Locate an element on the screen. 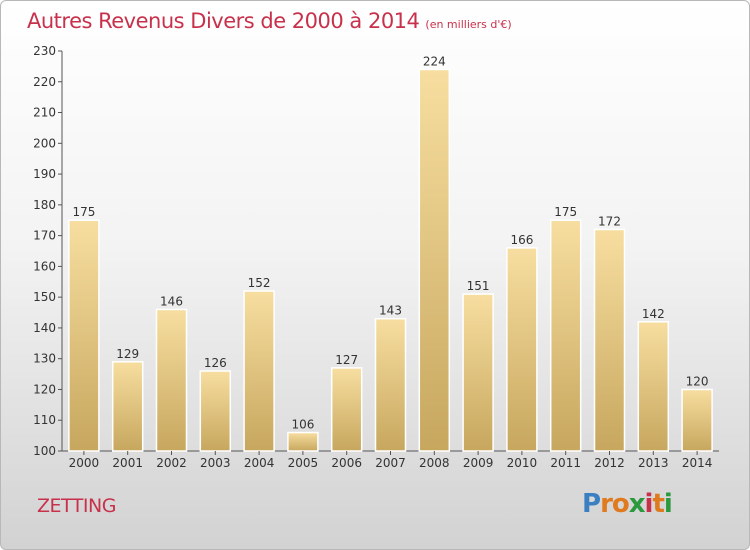 This screenshot has height=550, width=750. bar-value-label: 106 is located at coordinates (302, 425).